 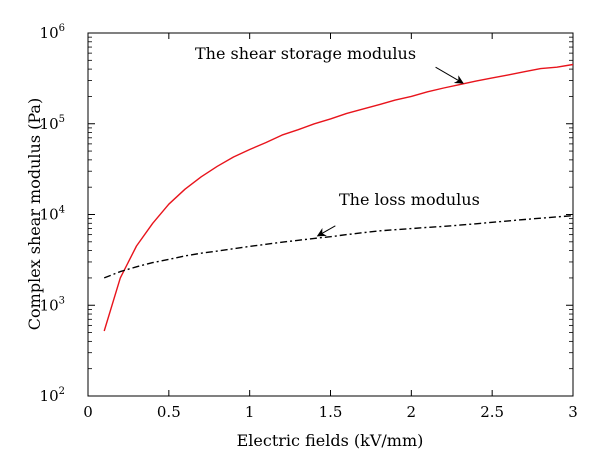 What do you see at coordinates (409, 199) in the screenshot?
I see `annotation-loss-modulus-text: The loss modulus` at bounding box center [409, 199].